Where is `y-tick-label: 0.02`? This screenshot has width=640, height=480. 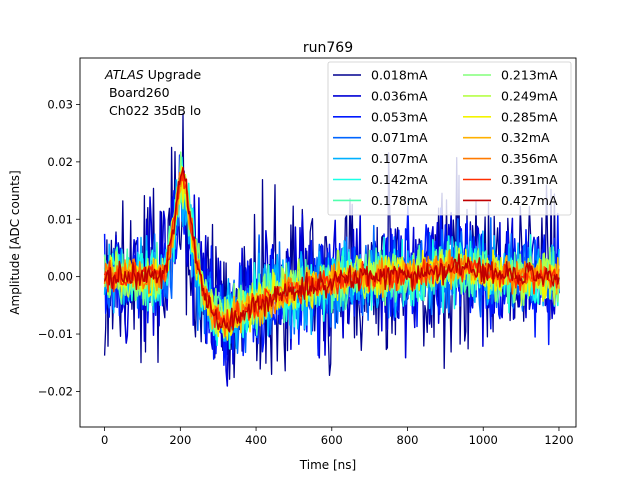 y-tick-label: 0.02 is located at coordinates (60, 162).